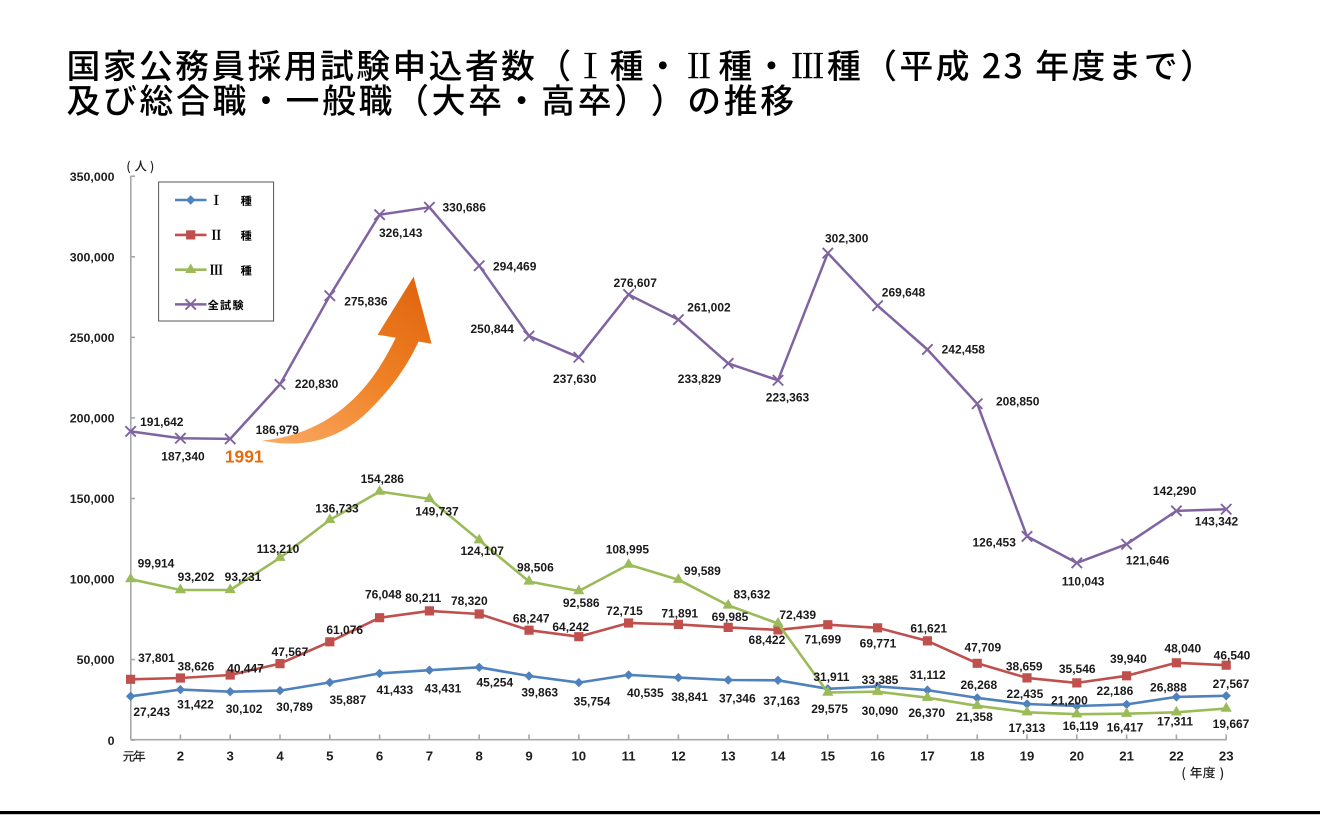 Image resolution: width=1320 pixels, height=820 pixels. What do you see at coordinates (827, 756) in the screenshot?
I see `svg-text: 15` at bounding box center [827, 756].